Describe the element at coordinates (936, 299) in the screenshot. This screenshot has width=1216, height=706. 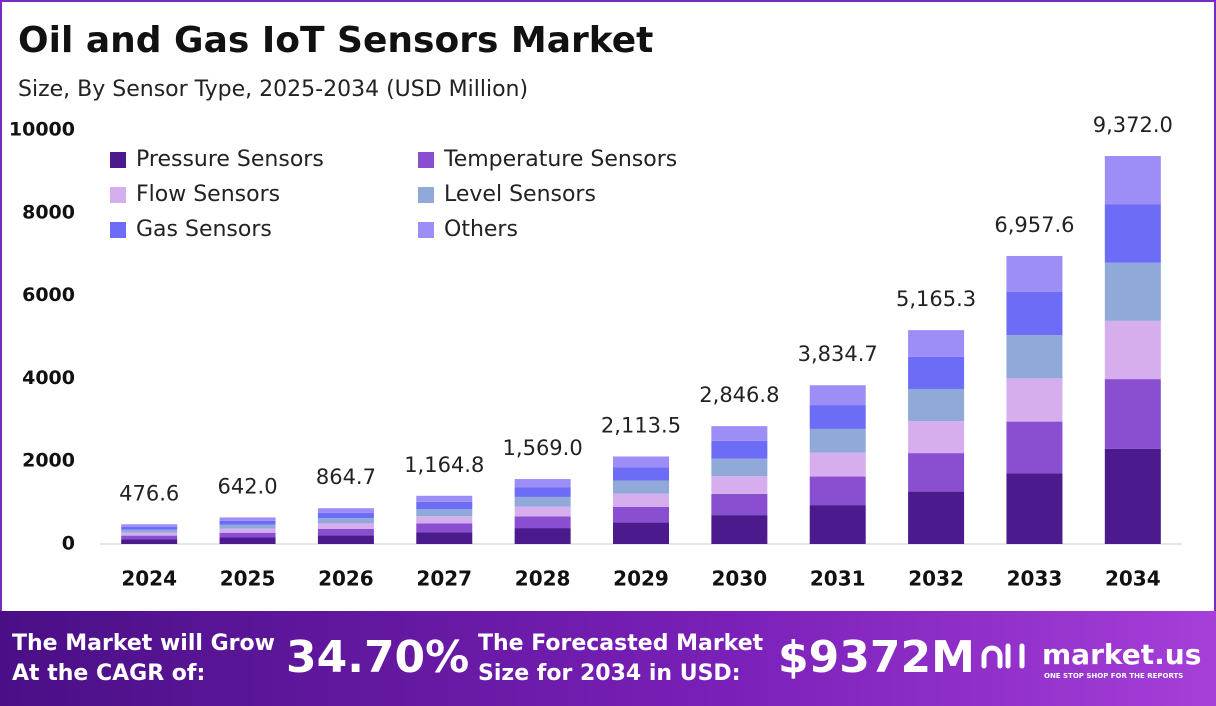
I see `total-label: 5,165.3` at that location.